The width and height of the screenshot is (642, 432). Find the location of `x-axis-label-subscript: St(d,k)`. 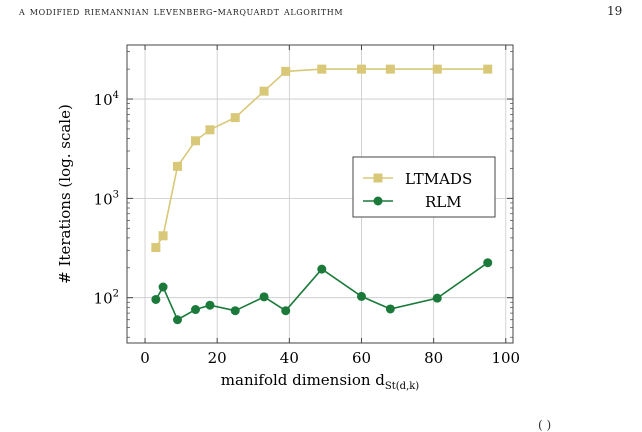

x-axis-label-subscript: St(d,k) is located at coordinates (402, 386).